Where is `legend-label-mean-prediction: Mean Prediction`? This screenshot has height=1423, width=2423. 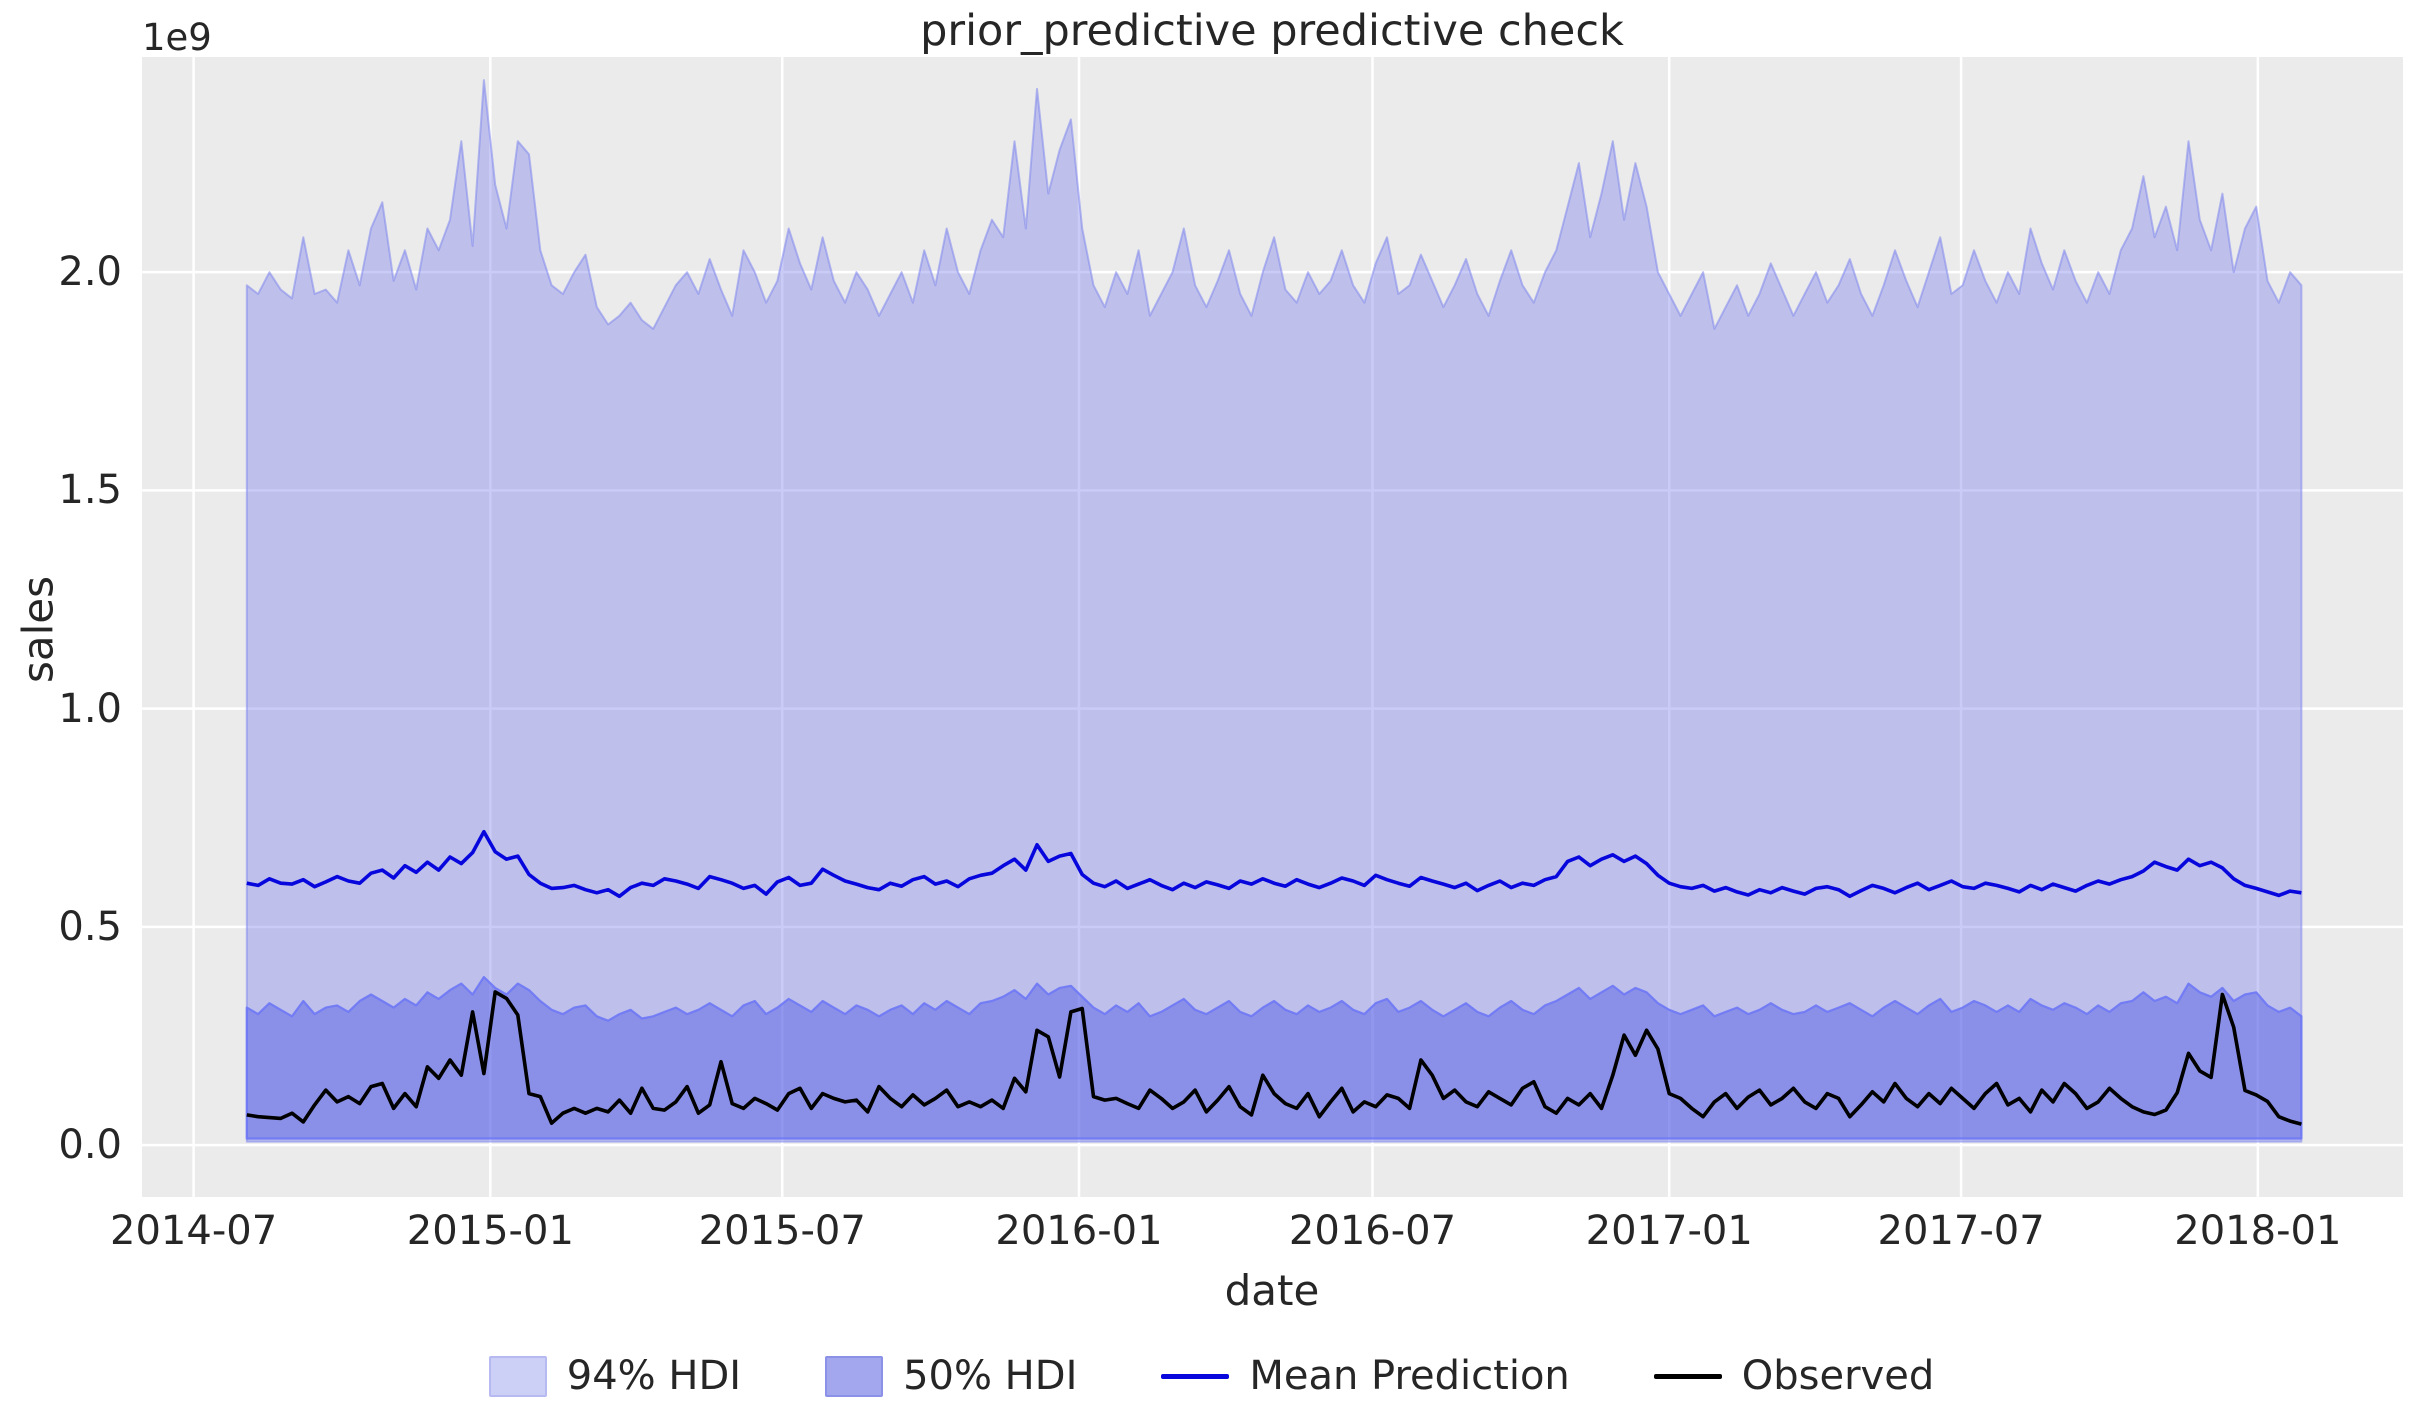
legend-label-mean-prediction: Mean Prediction is located at coordinates (1409, 1376).